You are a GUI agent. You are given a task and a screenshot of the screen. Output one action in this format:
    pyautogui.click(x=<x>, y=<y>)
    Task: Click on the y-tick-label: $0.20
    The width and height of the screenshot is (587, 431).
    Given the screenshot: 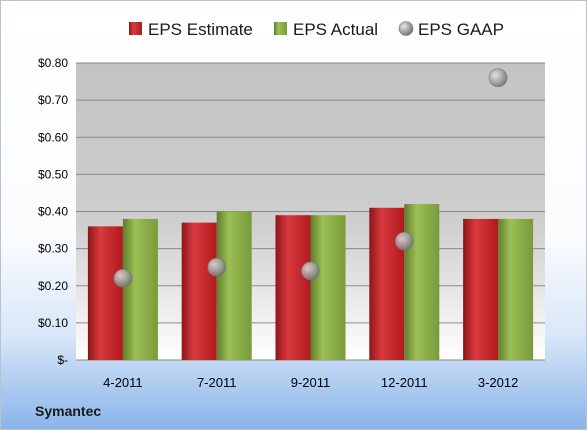 What is the action you would take?
    pyautogui.click(x=53, y=286)
    